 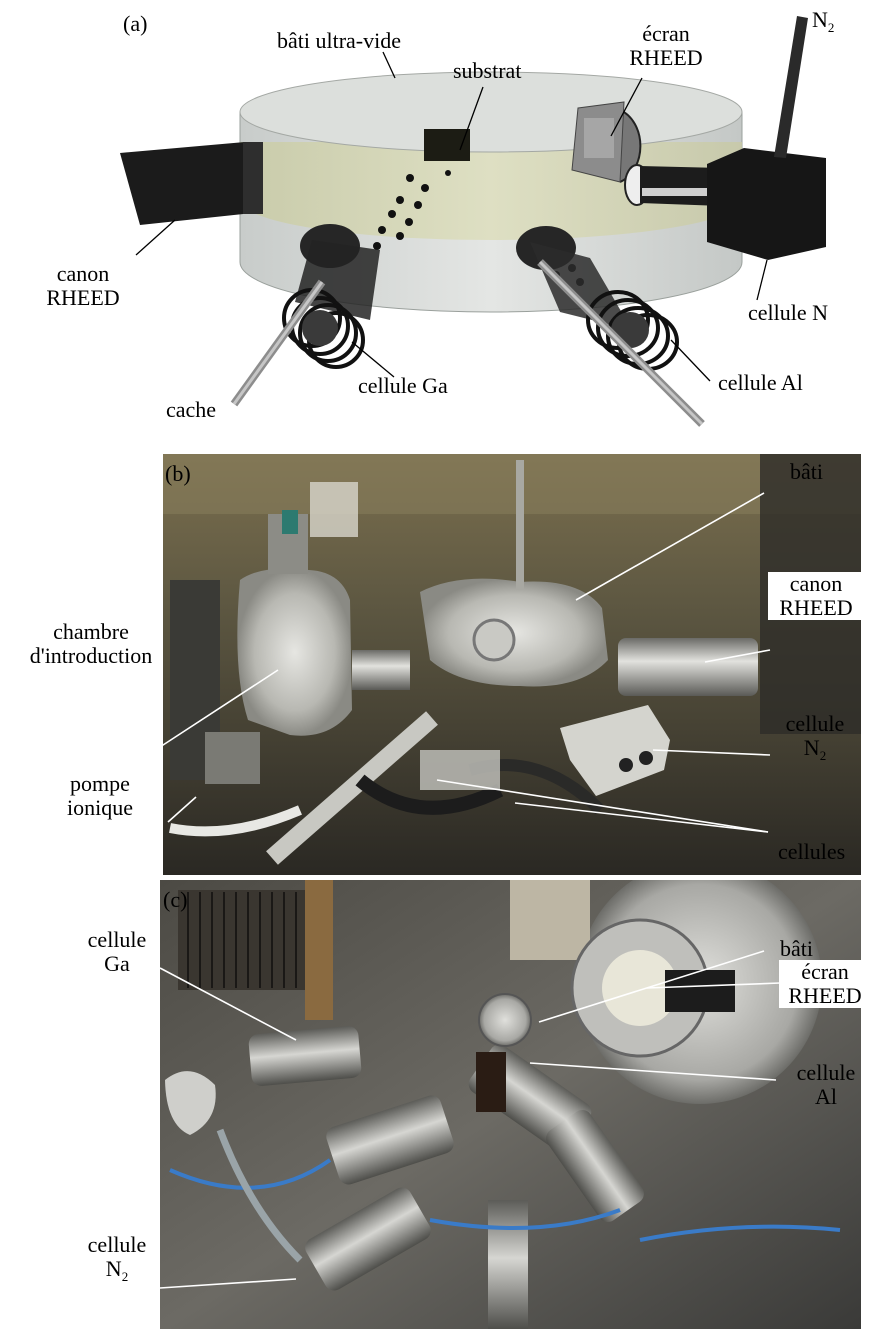 I want to click on chamber-top, so click(x=491, y=112).